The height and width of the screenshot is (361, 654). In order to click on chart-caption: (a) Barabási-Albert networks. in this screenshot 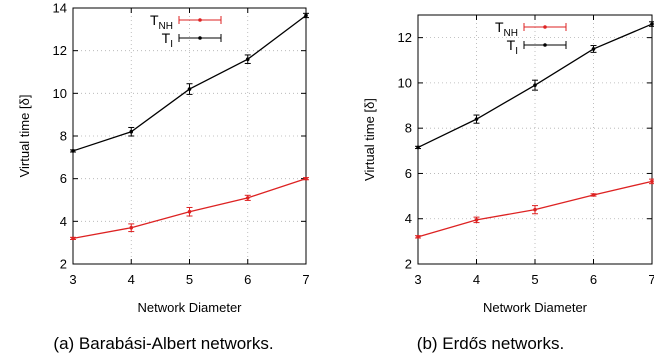, I will do `click(163, 343)`.